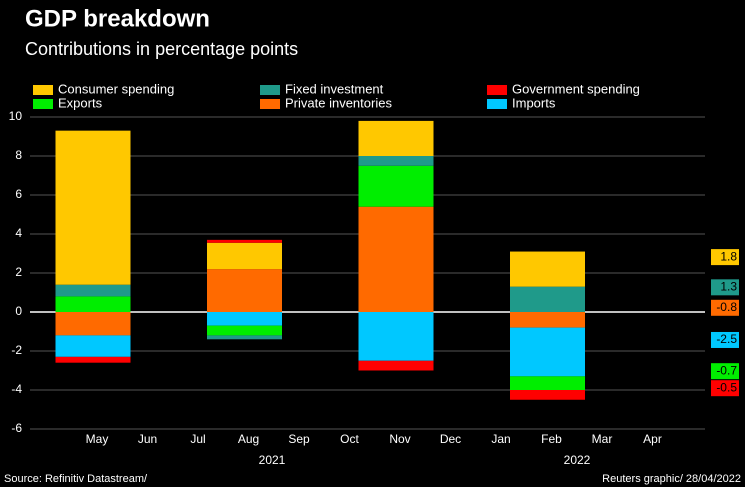 This screenshot has width=745, height=487. What do you see at coordinates (577, 460) in the screenshot?
I see `year-label: 2022` at bounding box center [577, 460].